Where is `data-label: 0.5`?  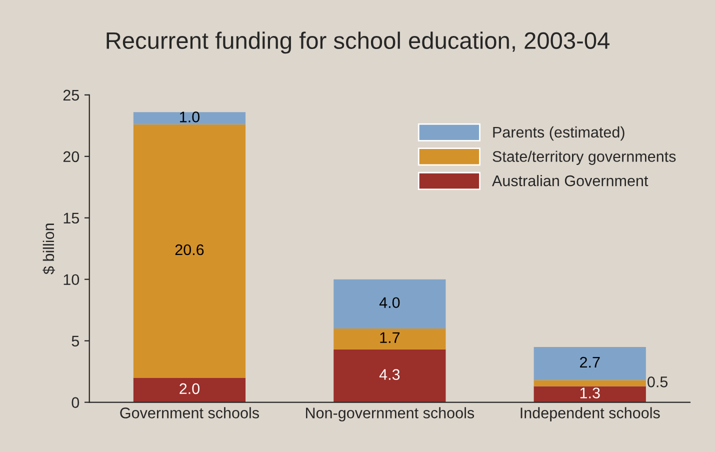 data-label: 0.5 is located at coordinates (658, 382).